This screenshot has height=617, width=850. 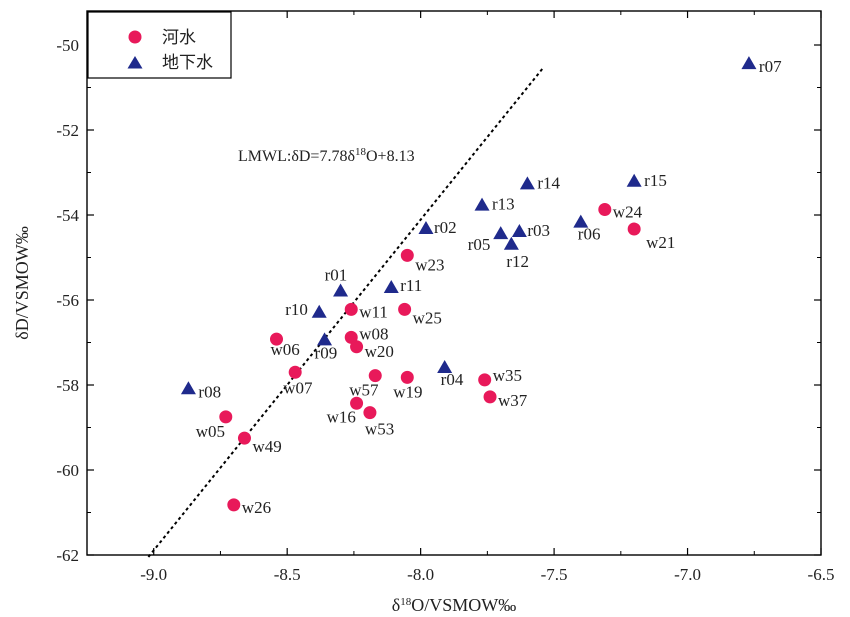 What do you see at coordinates (527, 183) in the screenshot?
I see `groundwater-point-r14` at bounding box center [527, 183].